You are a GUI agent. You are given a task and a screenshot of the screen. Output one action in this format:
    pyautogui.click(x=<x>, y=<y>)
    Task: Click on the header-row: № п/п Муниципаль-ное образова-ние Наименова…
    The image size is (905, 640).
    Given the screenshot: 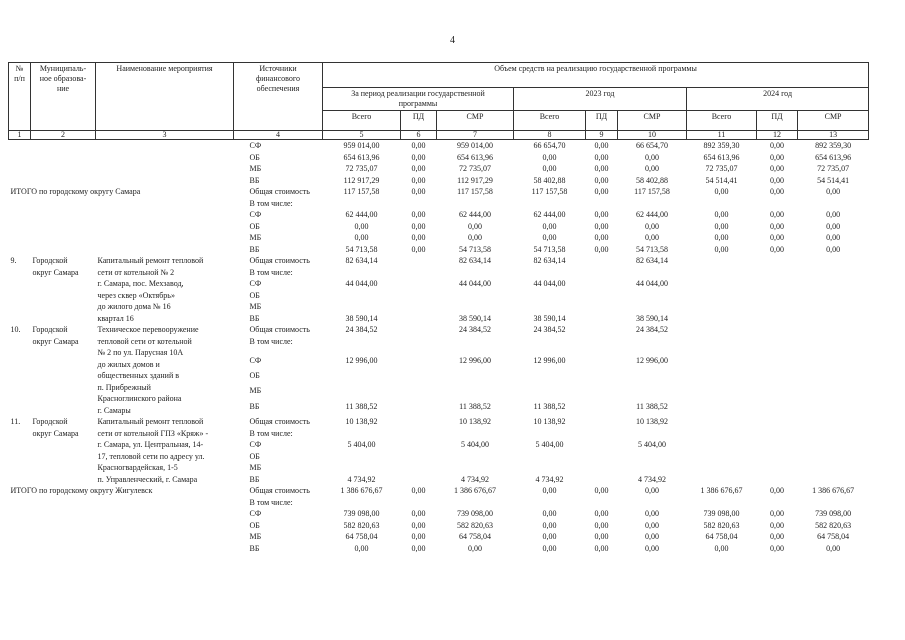 What is the action you would take?
    pyautogui.click(x=439, y=96)
    